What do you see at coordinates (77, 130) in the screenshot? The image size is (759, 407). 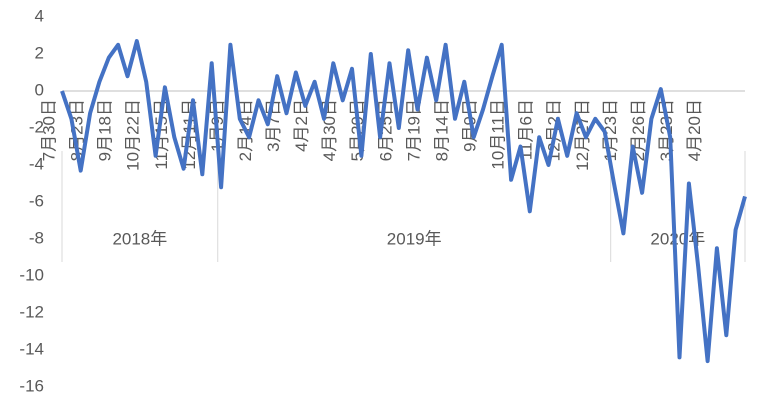 I see `x-tick-label: 8月23日` at bounding box center [77, 130].